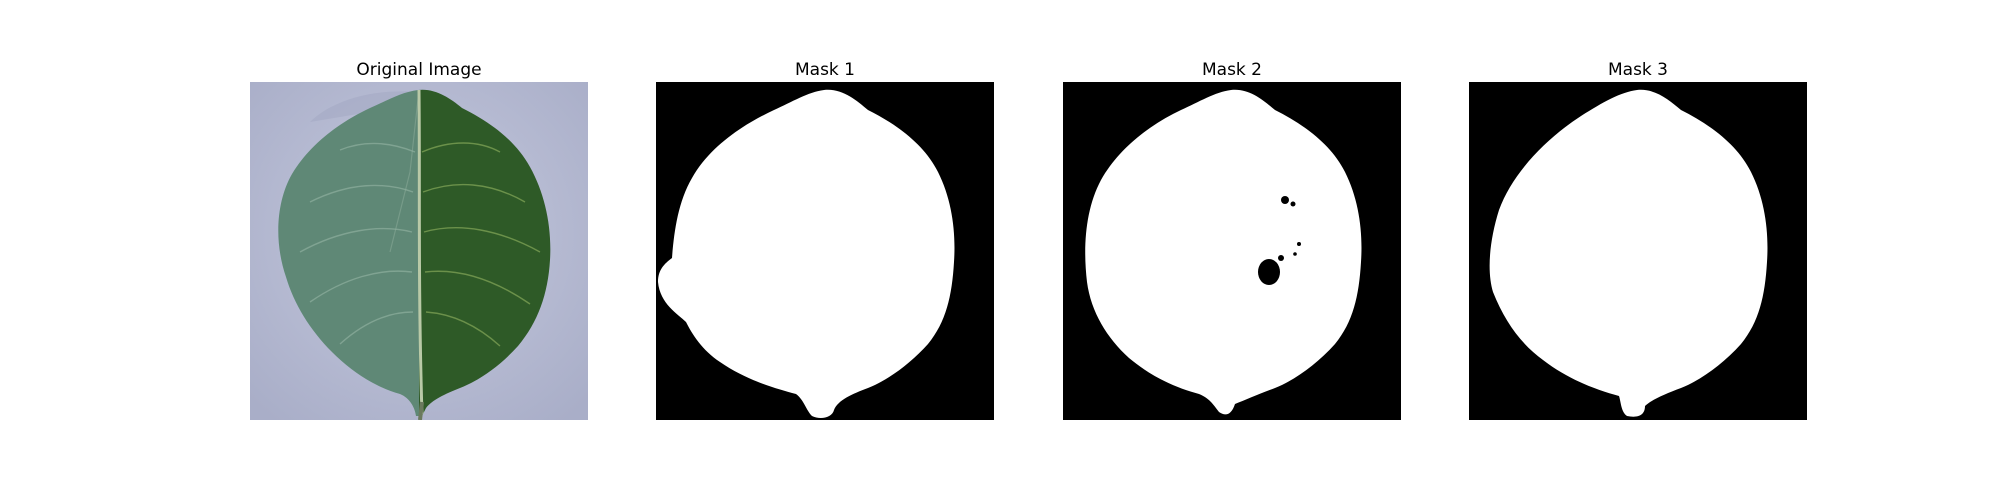 The height and width of the screenshot is (500, 2000). What do you see at coordinates (419, 251) in the screenshot?
I see `leaf-photo` at bounding box center [419, 251].